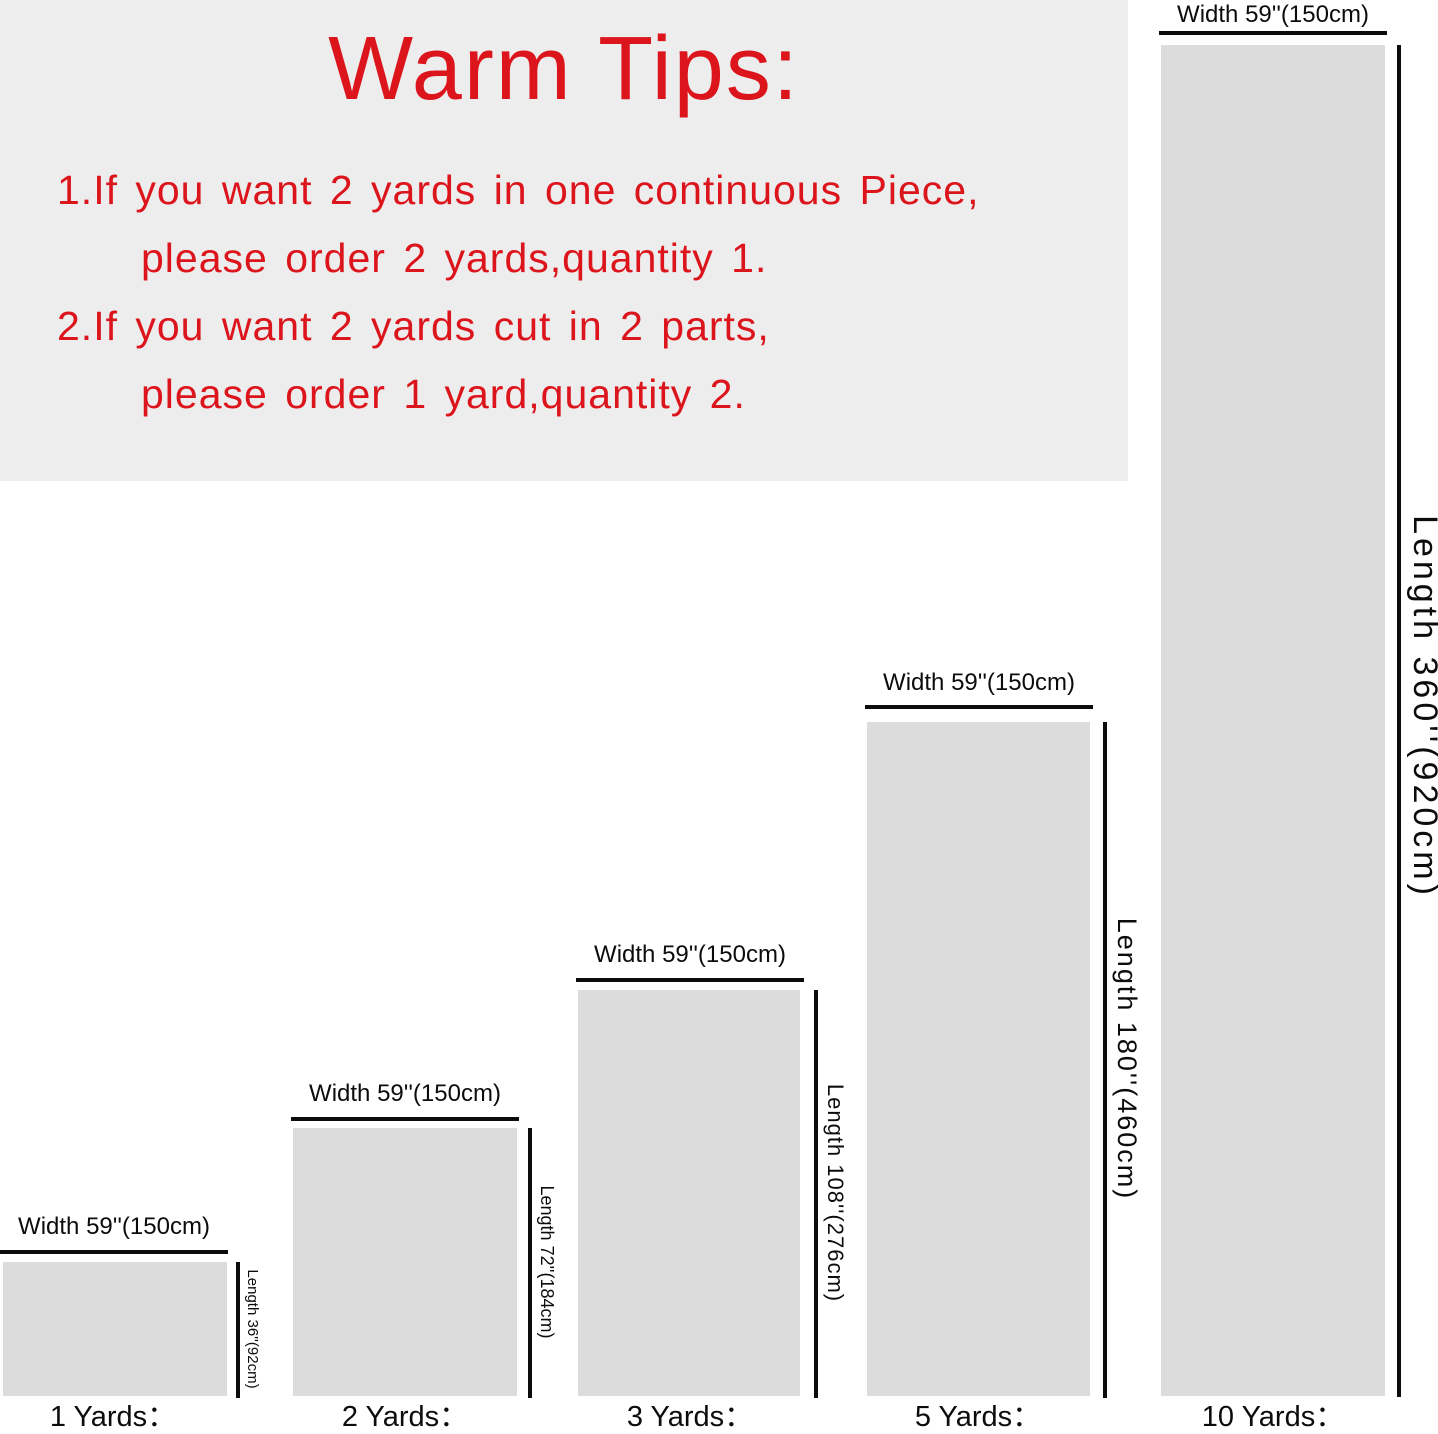  I want to click on tip-line-4: please order 1 yard,quantity 2., so click(443, 394).